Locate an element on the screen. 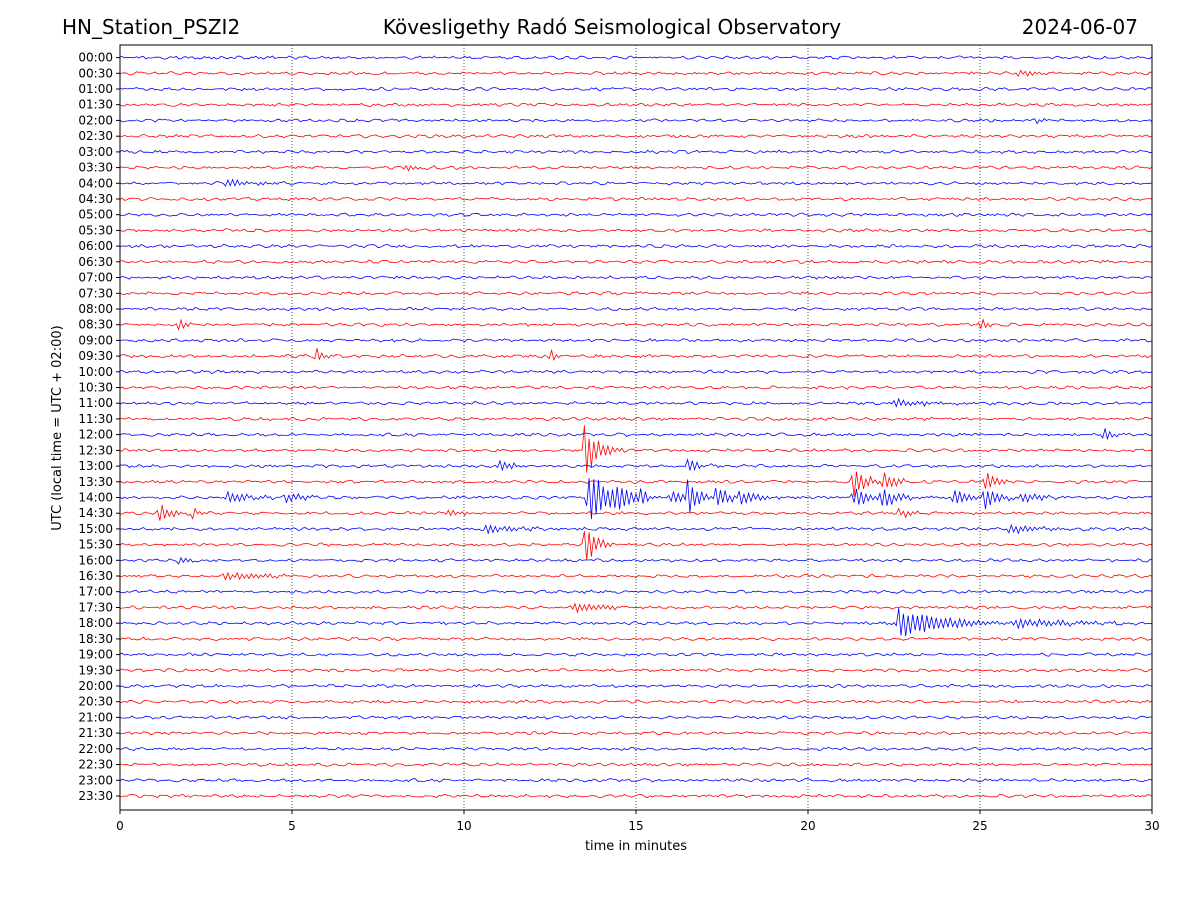  y-tick-label: 08:00 is located at coordinates (95, 309).